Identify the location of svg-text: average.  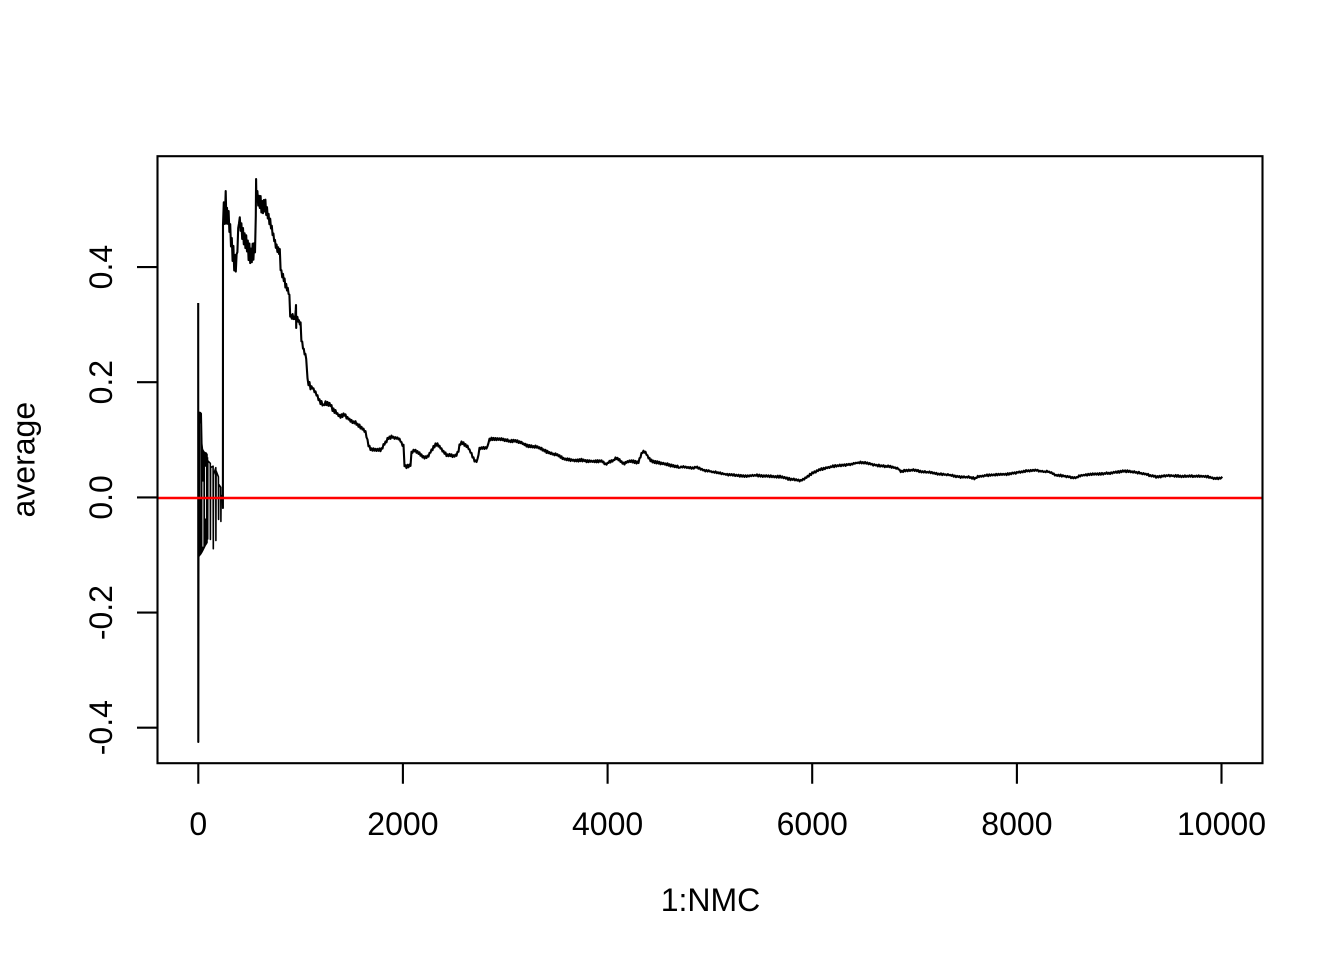
(24, 460).